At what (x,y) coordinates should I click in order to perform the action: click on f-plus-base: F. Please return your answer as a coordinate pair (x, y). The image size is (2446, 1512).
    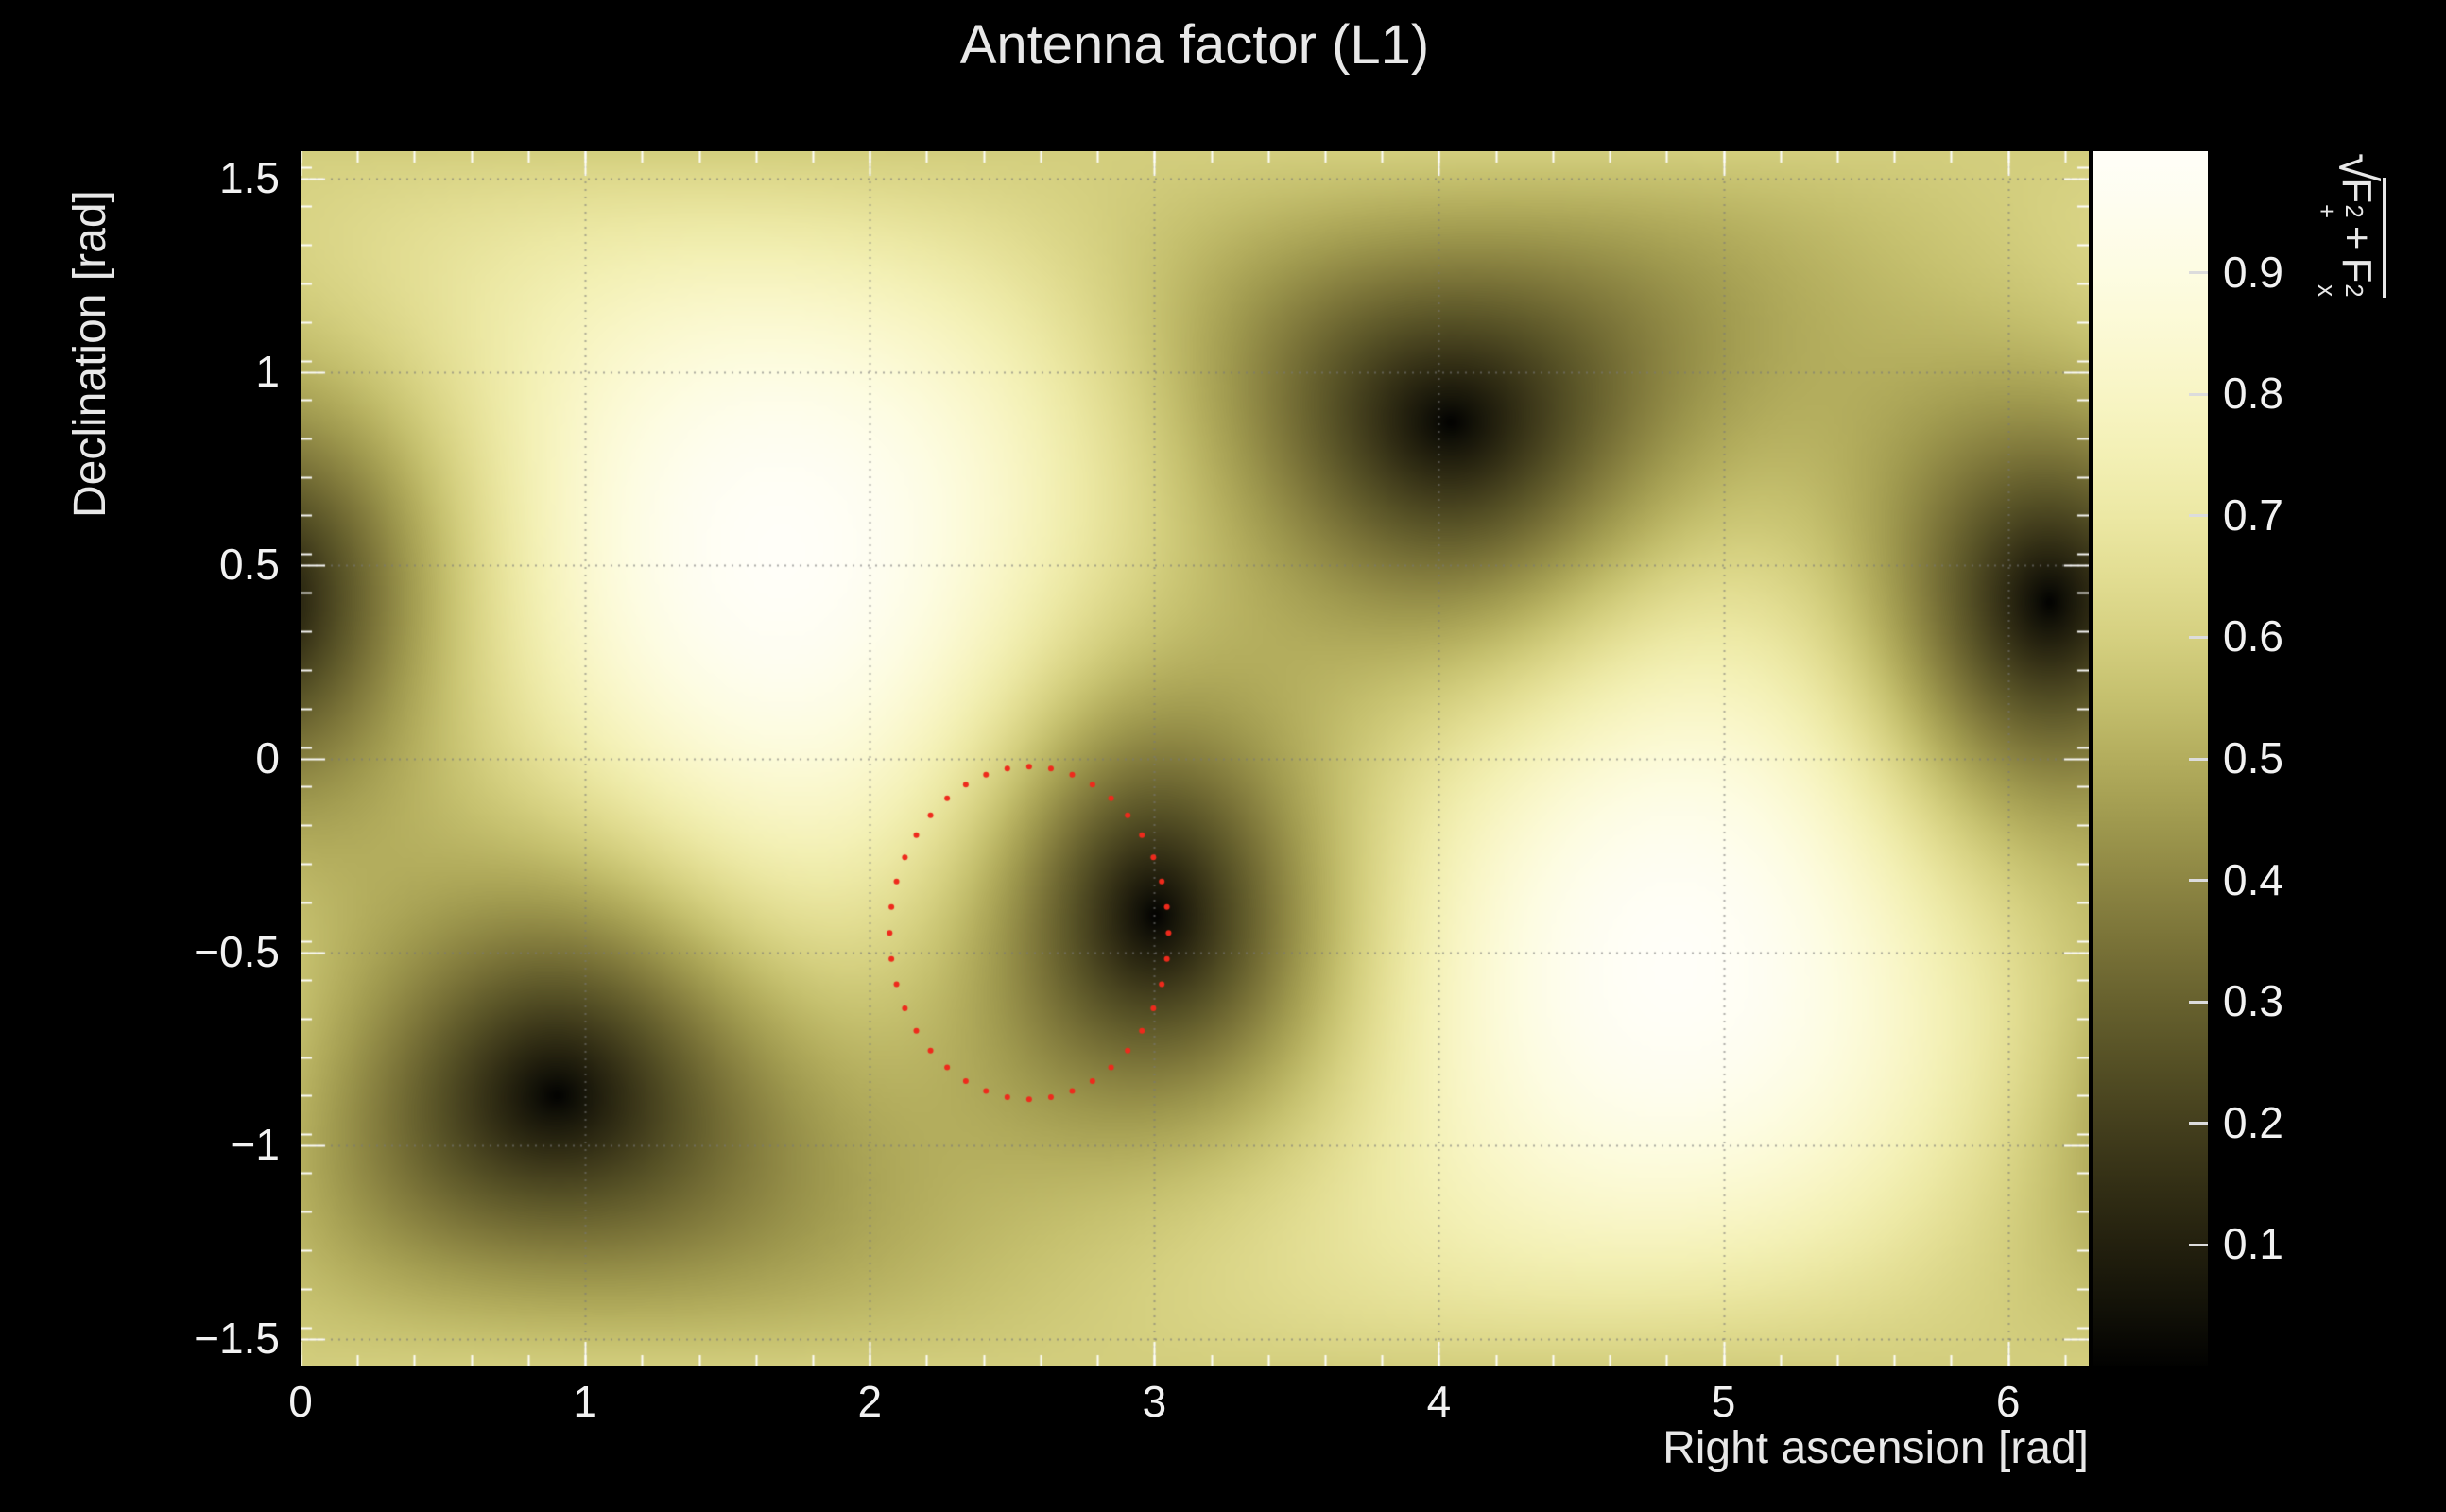
    Looking at the image, I should click on (2357, 191).